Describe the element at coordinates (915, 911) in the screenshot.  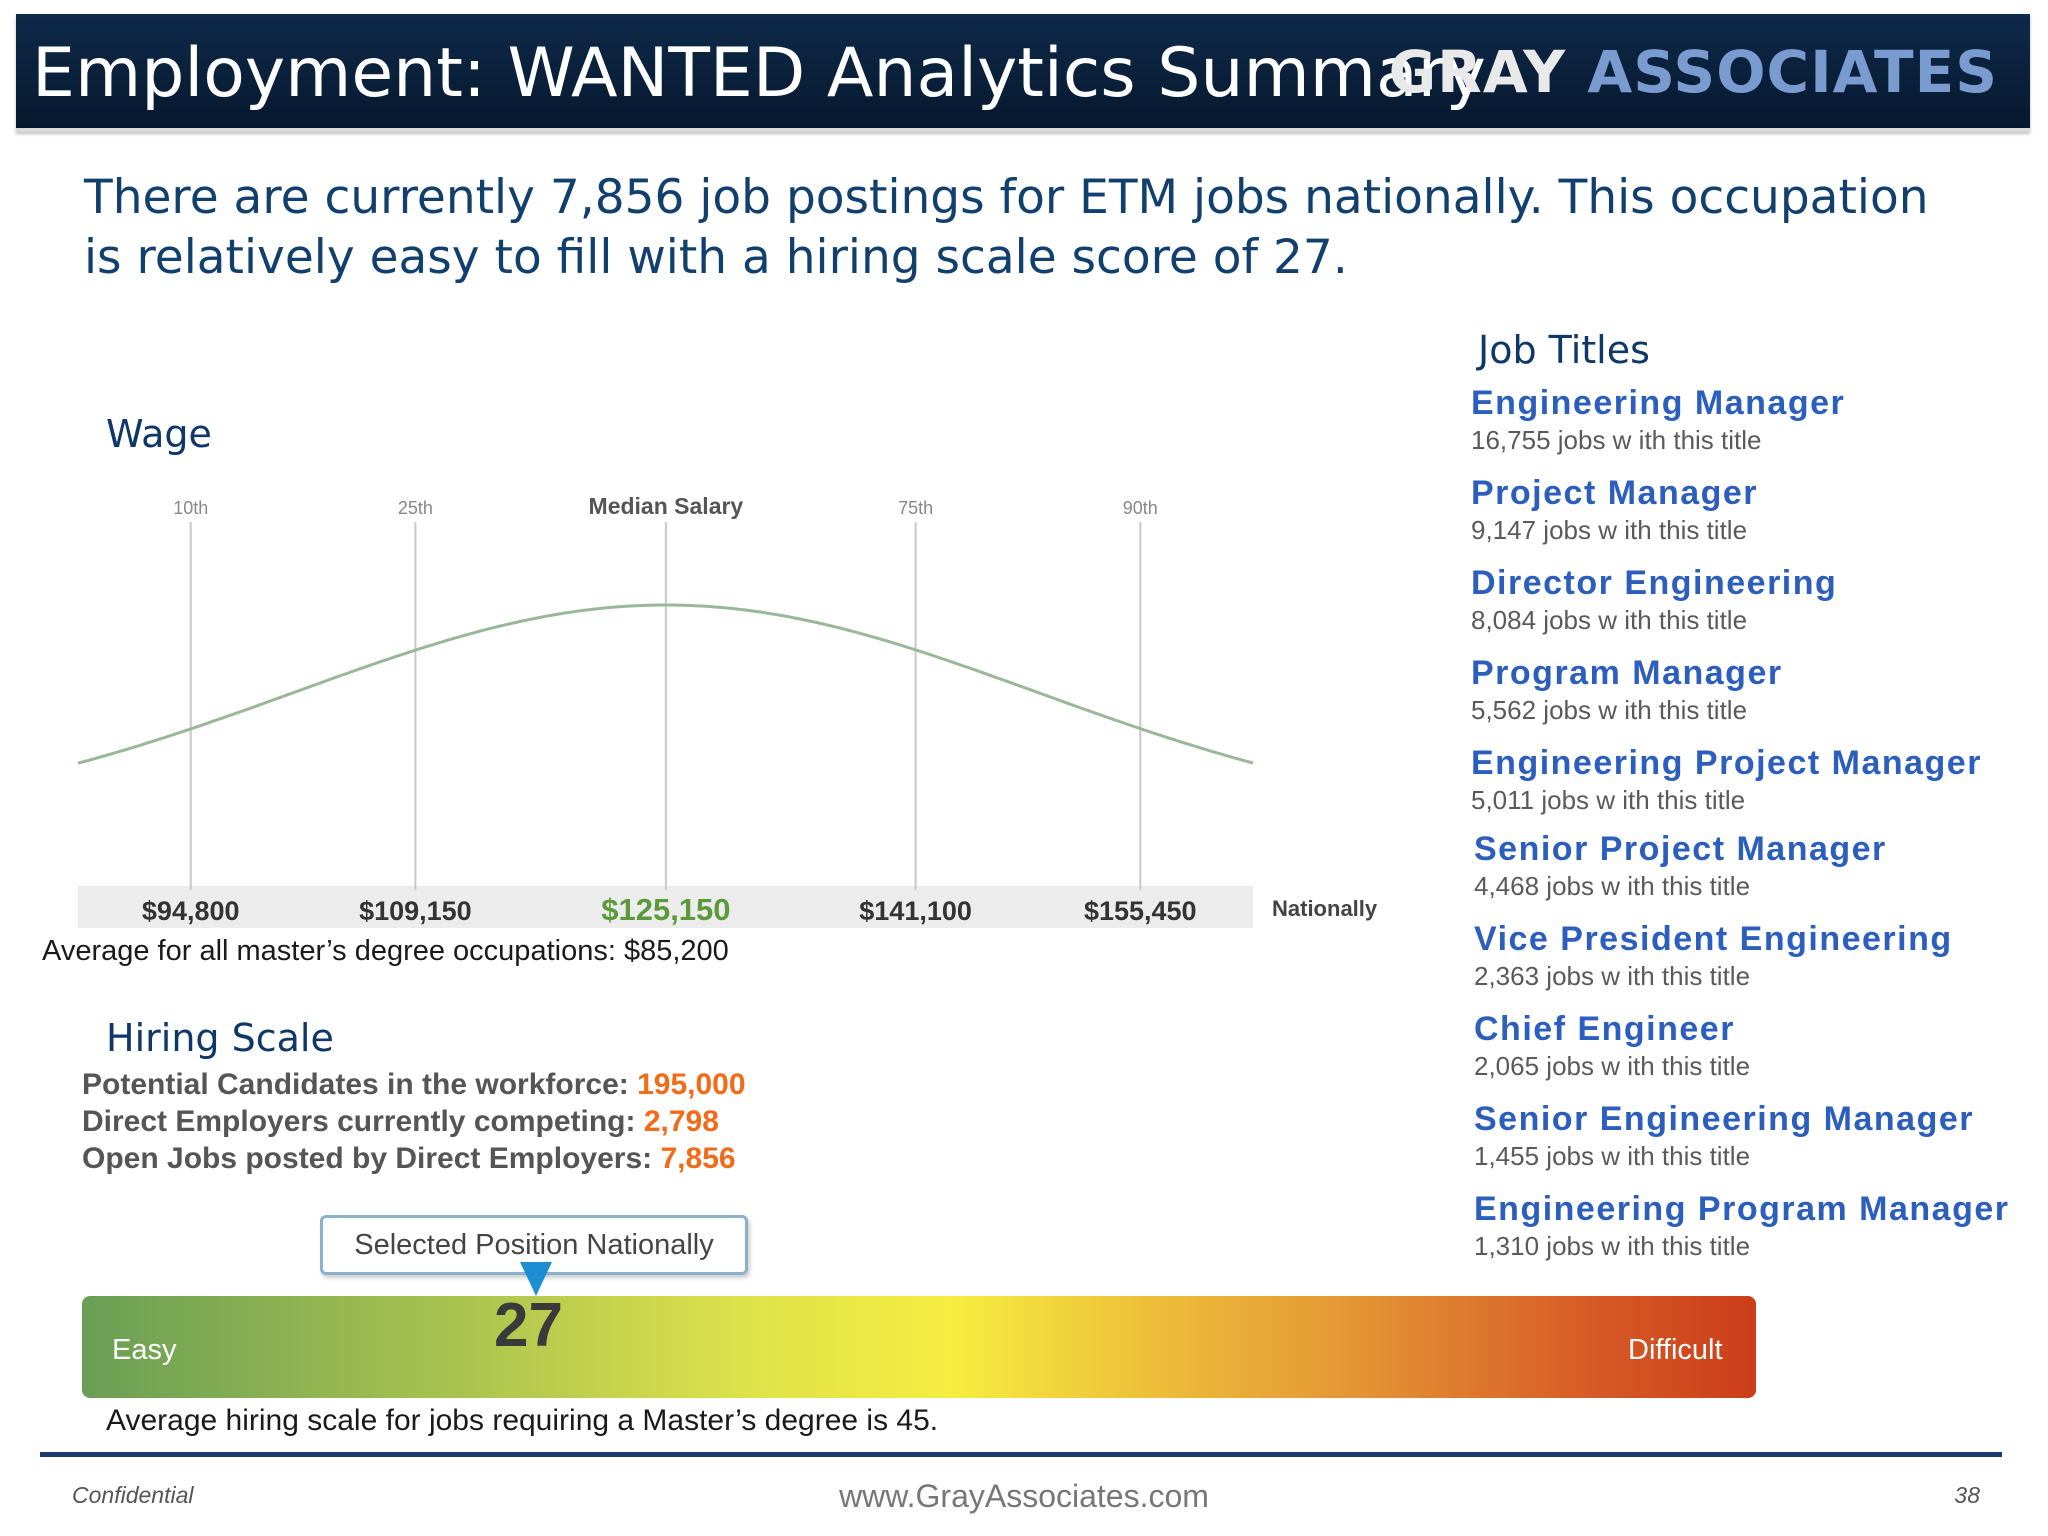
I see `percentile-value: $141,100` at that location.